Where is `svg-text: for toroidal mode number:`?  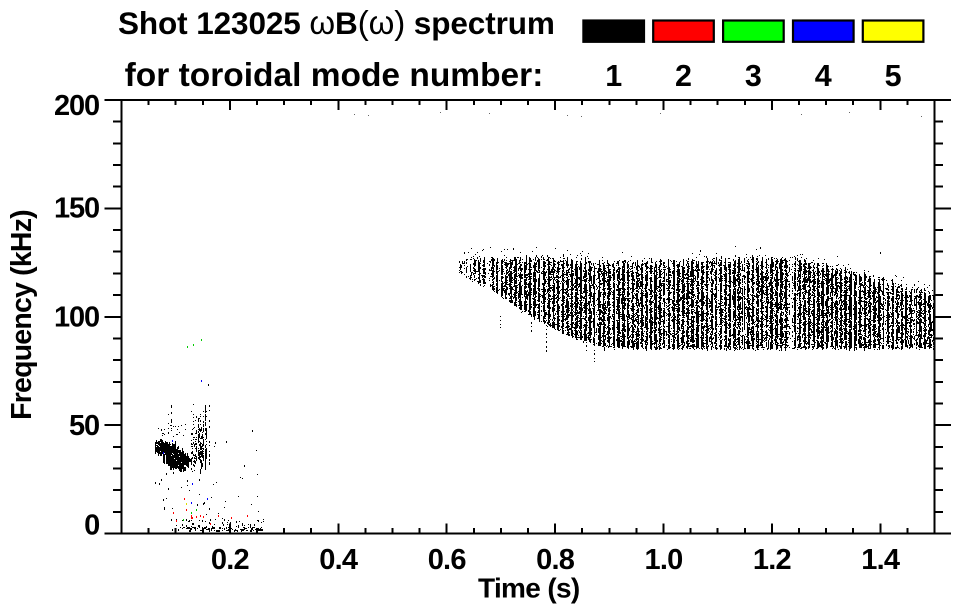 svg-text: for toroidal mode number: is located at coordinates (334, 75).